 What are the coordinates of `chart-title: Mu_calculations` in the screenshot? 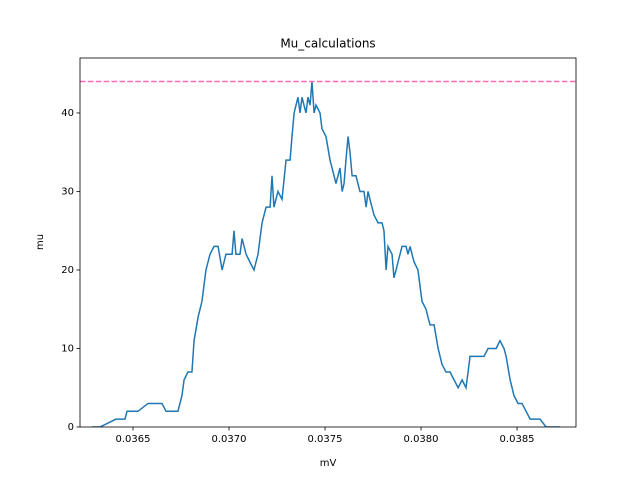 It's located at (327, 44).